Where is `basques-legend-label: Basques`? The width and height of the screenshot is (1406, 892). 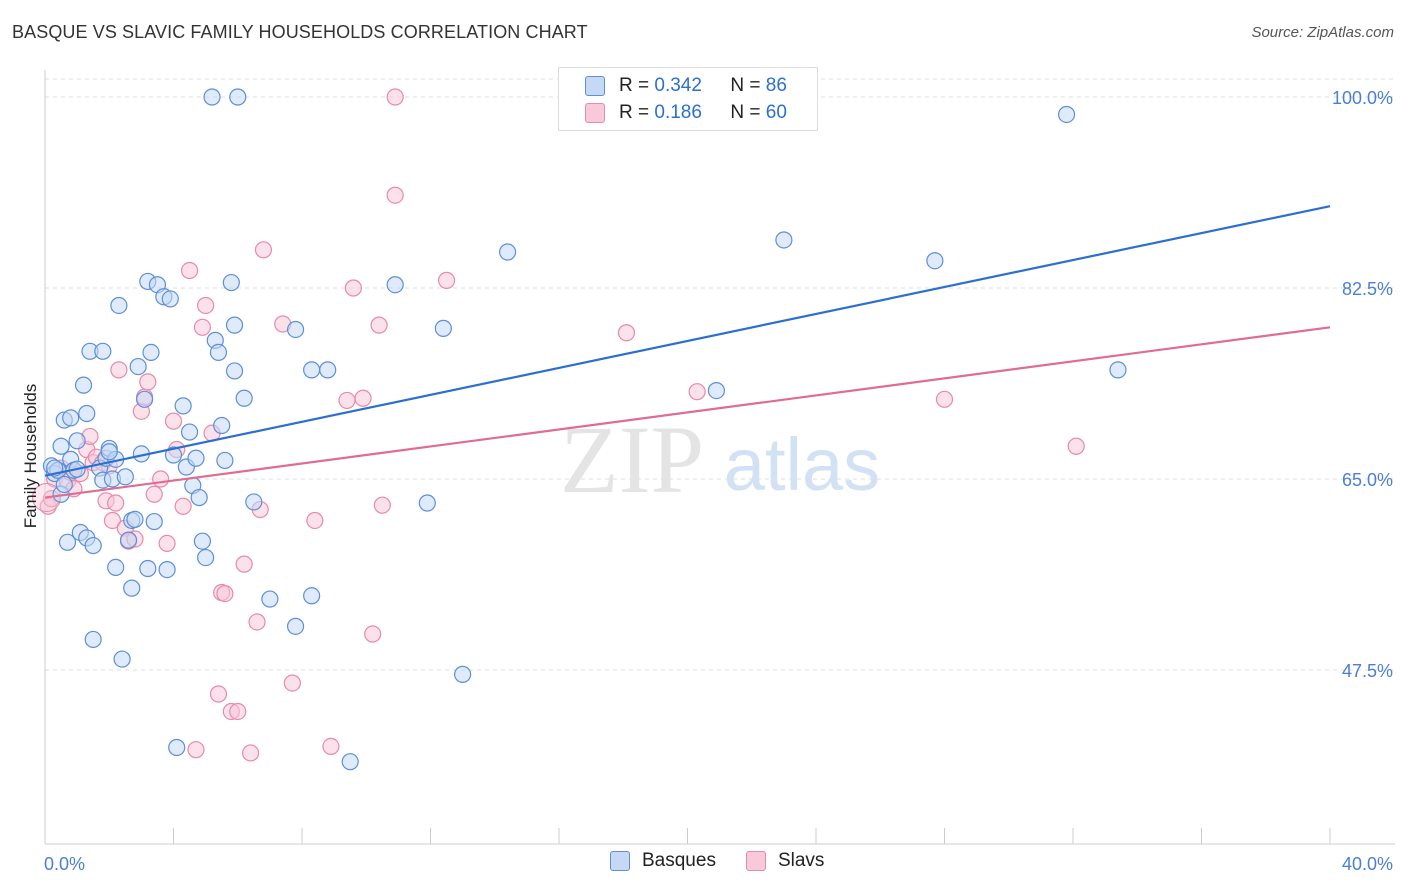 basques-legend-label: Basques is located at coordinates (679, 860).